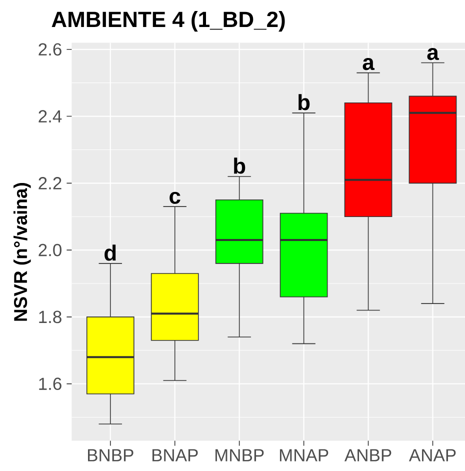 The image size is (465, 471). What do you see at coordinates (50, 317) in the screenshot?
I see `y-tick-label: 1.8` at bounding box center [50, 317].